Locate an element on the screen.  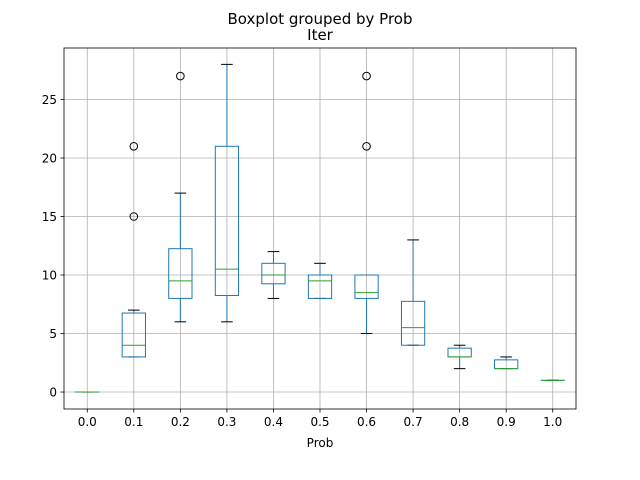
box-0.4 is located at coordinates (273, 275).